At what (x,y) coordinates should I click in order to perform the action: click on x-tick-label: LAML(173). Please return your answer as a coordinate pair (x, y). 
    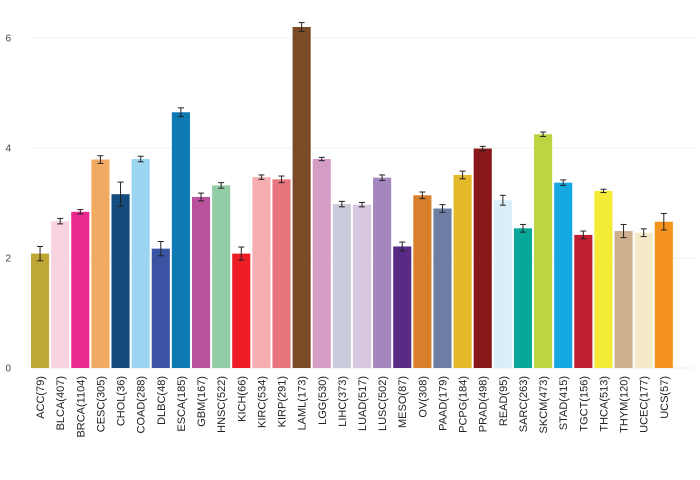
    Looking at the image, I should click on (303, 403).